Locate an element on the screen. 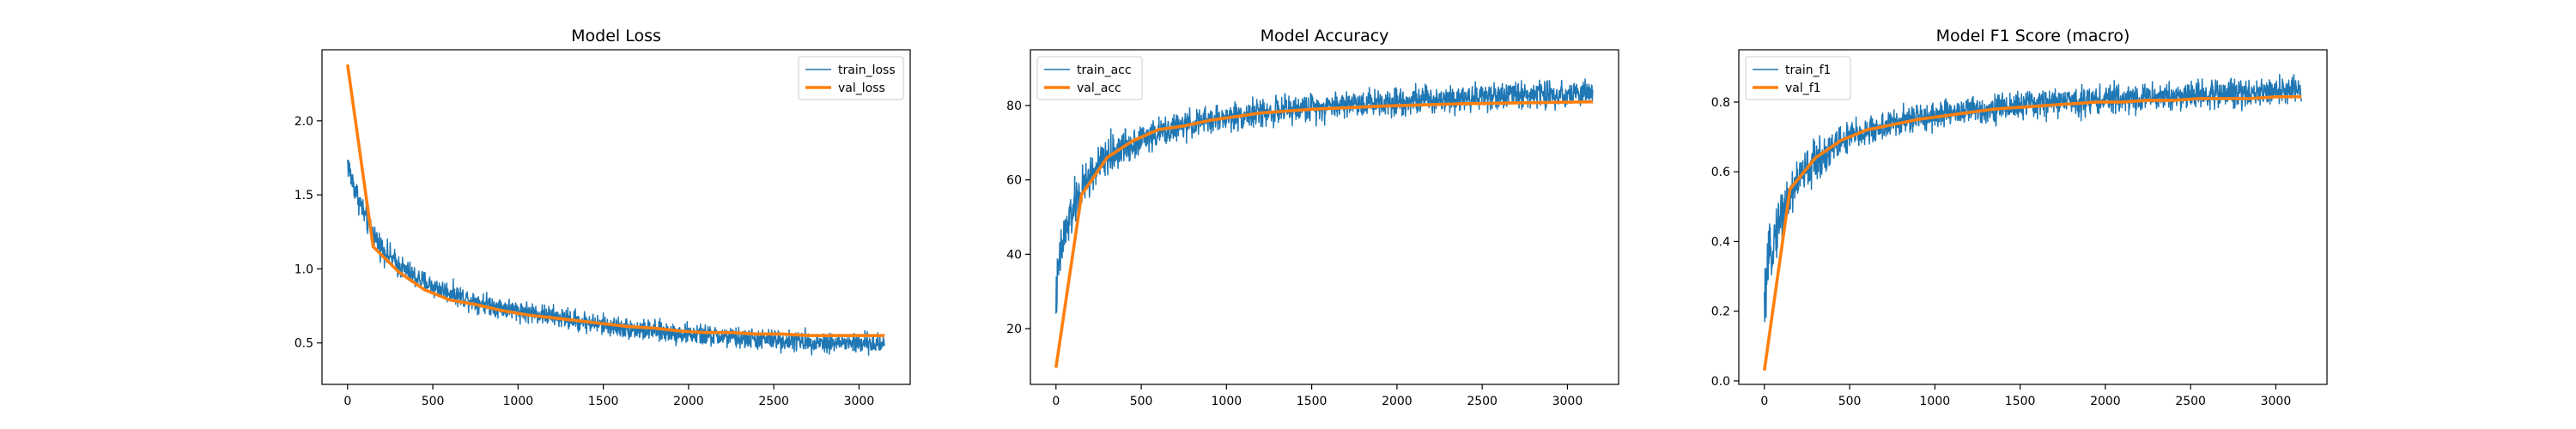 The width and height of the screenshot is (2576, 429). legend: train_loss val_loss is located at coordinates (851, 78).